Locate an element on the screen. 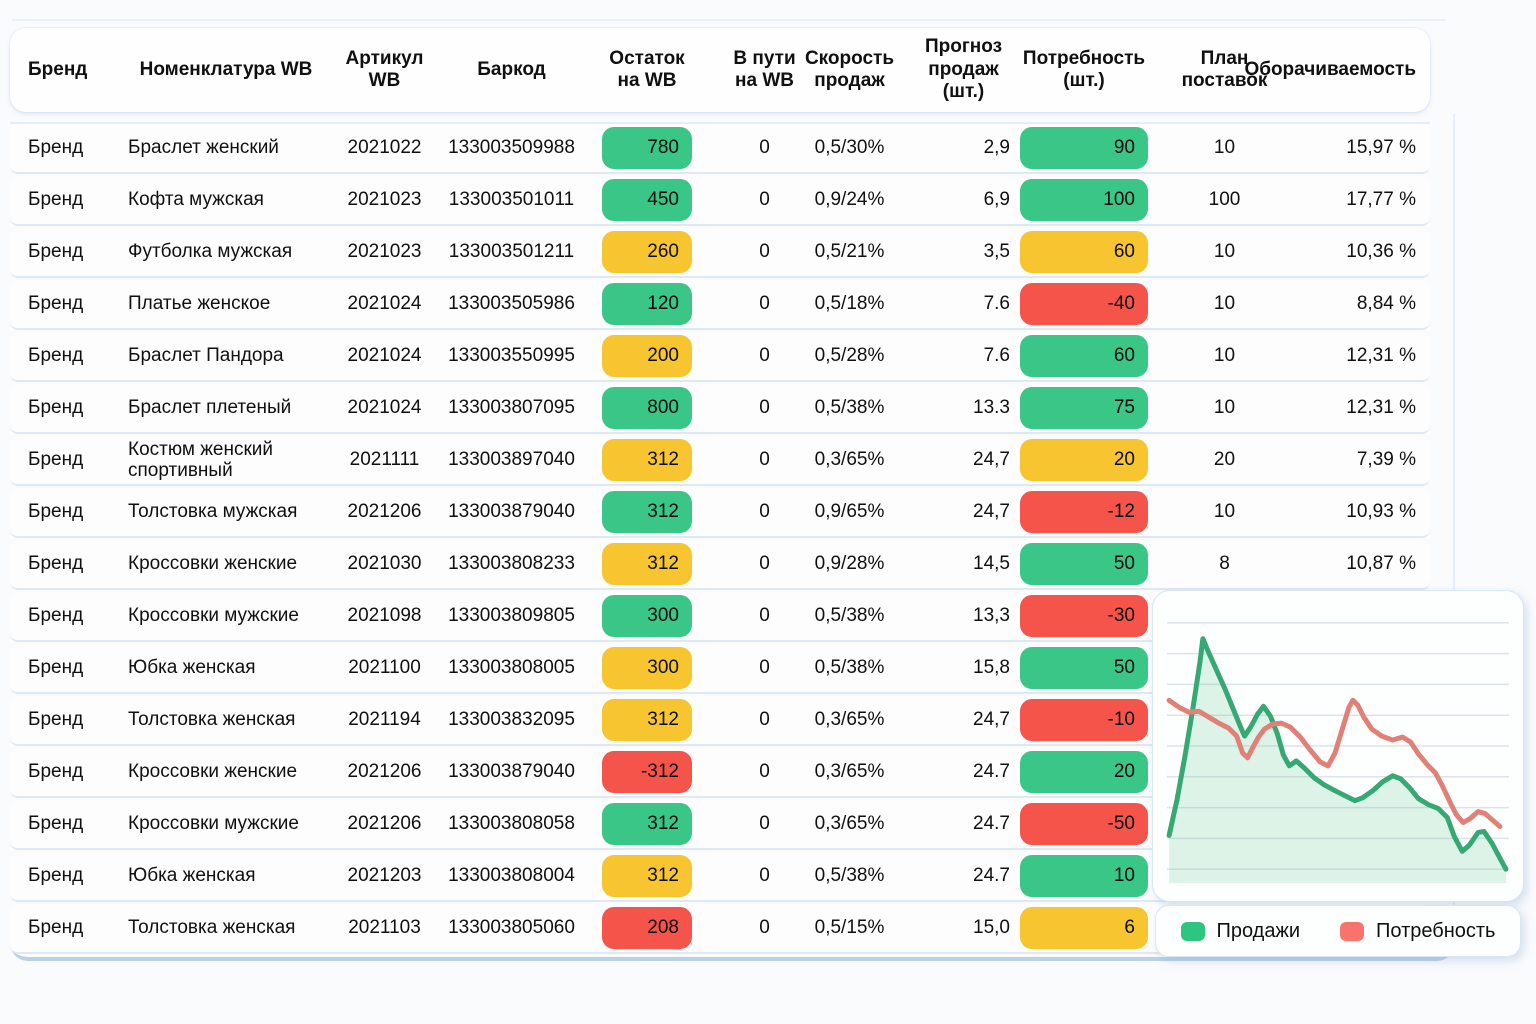 This screenshot has width=1536, height=1024. column-header-plan: План поставок is located at coordinates (1232, 70).